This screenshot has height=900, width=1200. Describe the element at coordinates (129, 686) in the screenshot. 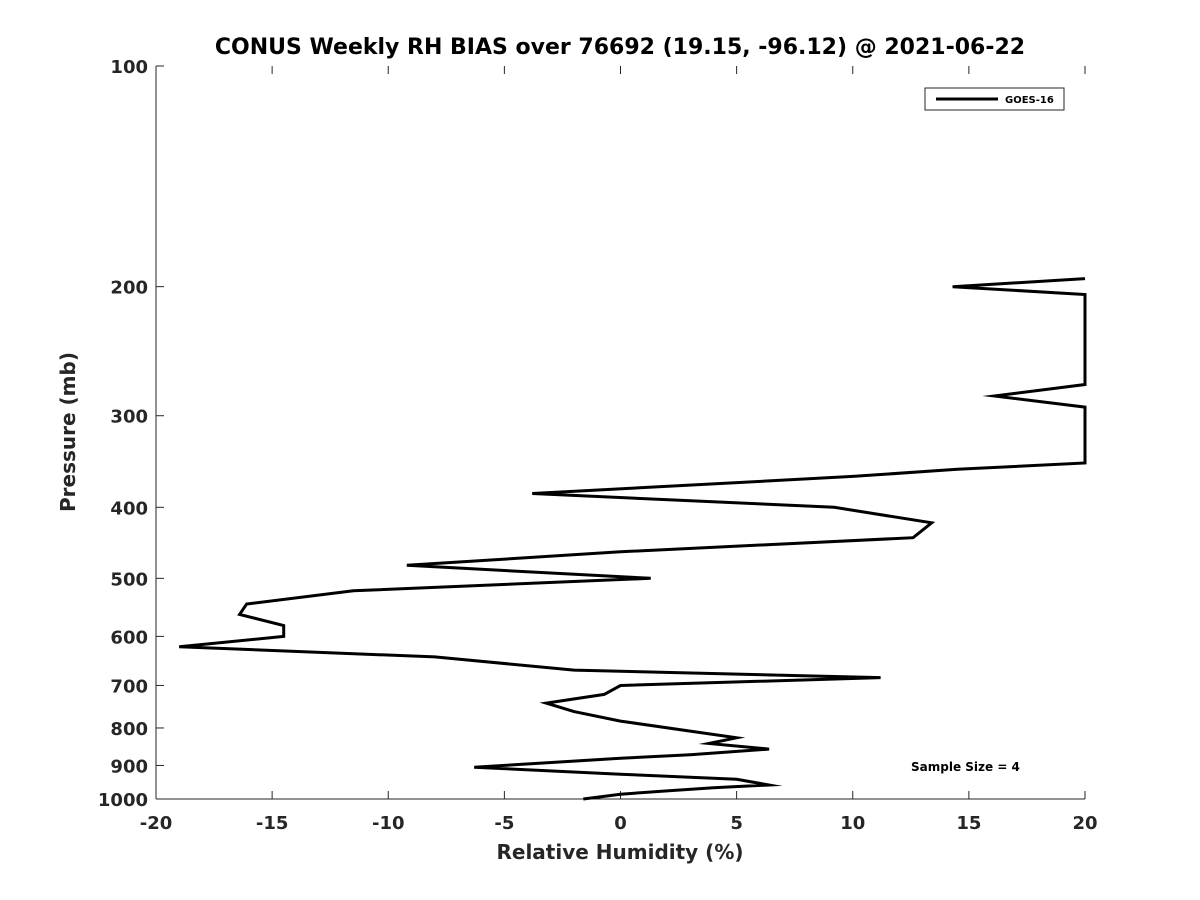

I see `y-tick-label: 700` at that location.